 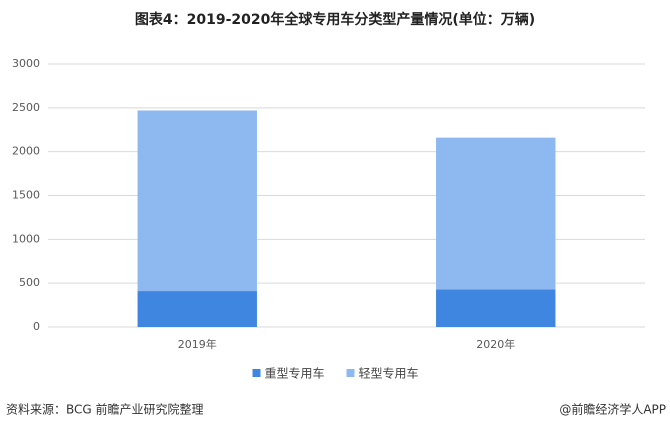 I want to click on legend-label: 轻型专用车, so click(x=389, y=373).